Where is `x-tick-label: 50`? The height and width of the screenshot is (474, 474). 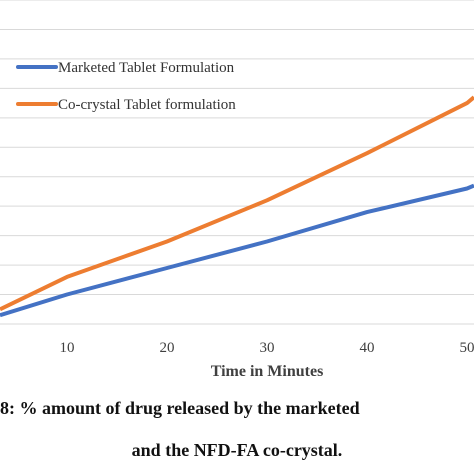
x-tick-label: 50 is located at coordinates (467, 348).